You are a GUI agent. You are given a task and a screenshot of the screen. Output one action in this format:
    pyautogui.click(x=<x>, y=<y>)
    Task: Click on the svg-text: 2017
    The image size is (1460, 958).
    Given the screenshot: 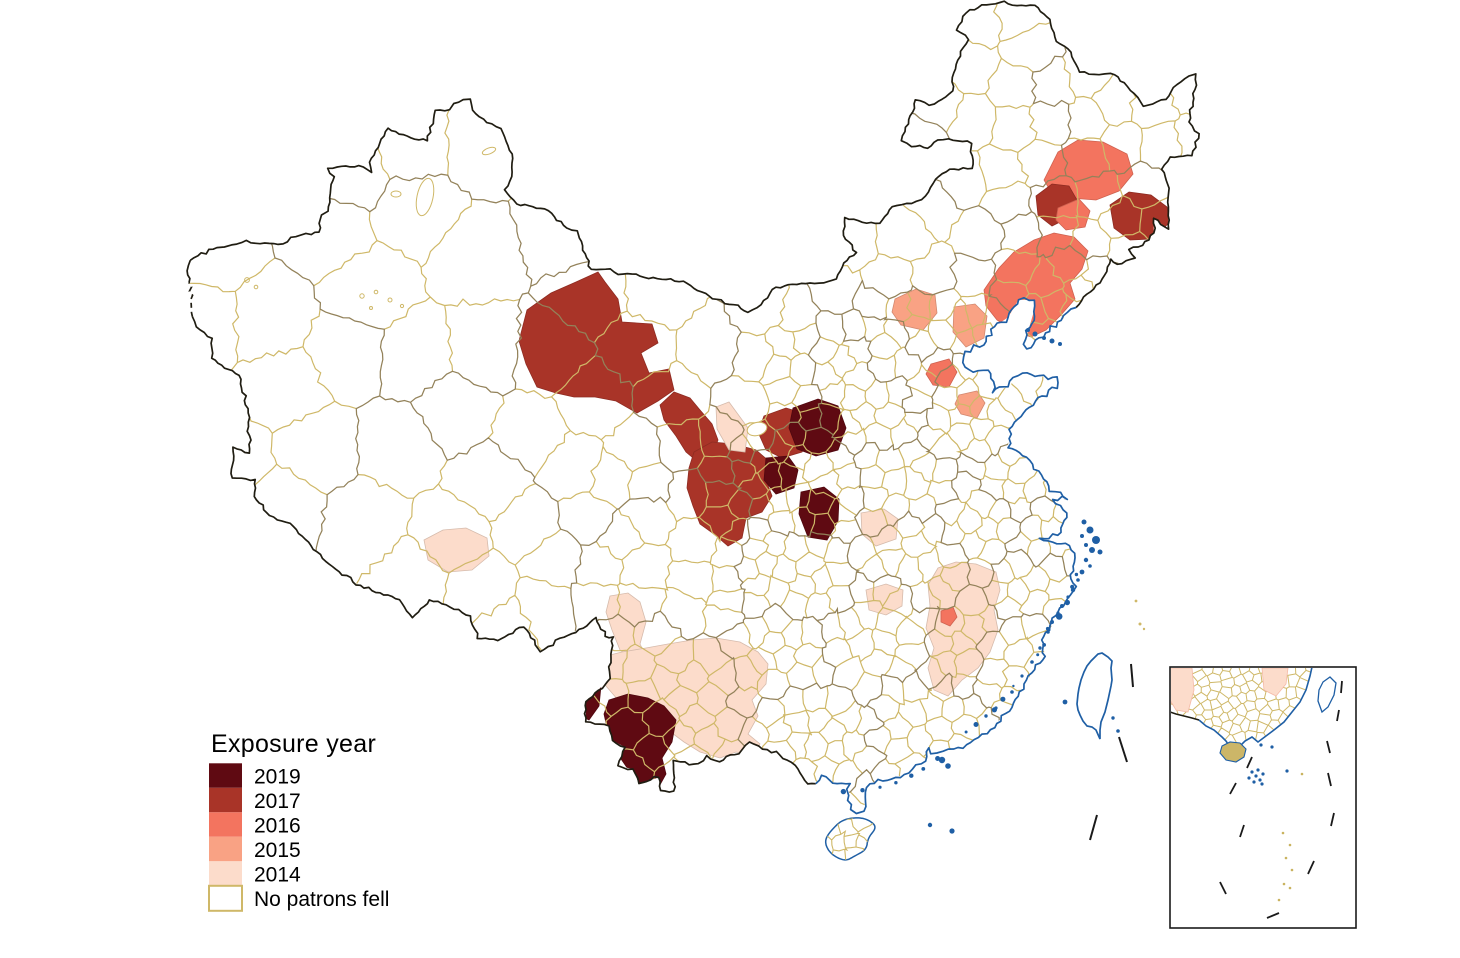 What is the action you would take?
    pyautogui.click(x=277, y=801)
    